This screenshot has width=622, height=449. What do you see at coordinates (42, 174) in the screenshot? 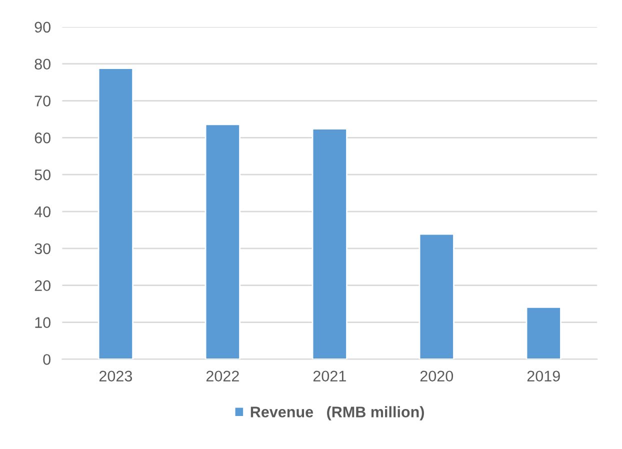
I see `y-tick-label: 50` at bounding box center [42, 174].